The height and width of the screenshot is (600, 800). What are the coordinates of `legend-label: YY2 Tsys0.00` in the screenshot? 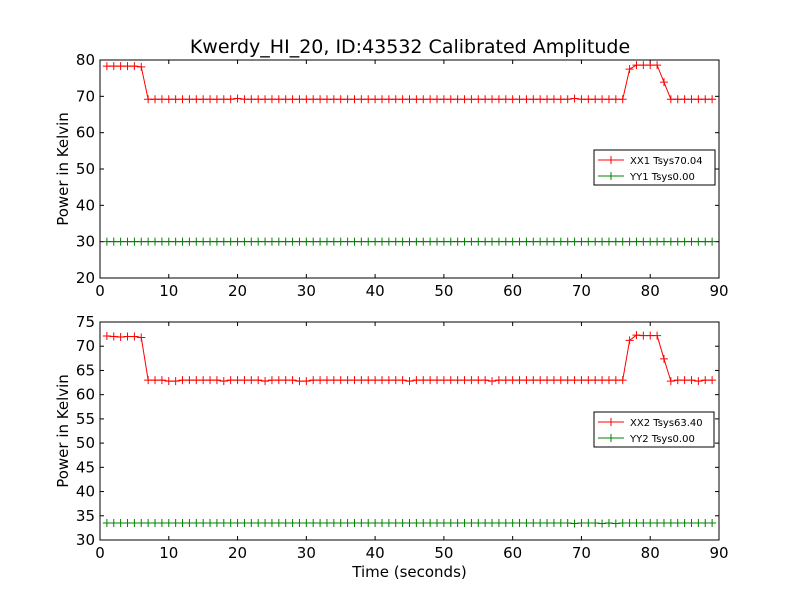 It's located at (662, 439).